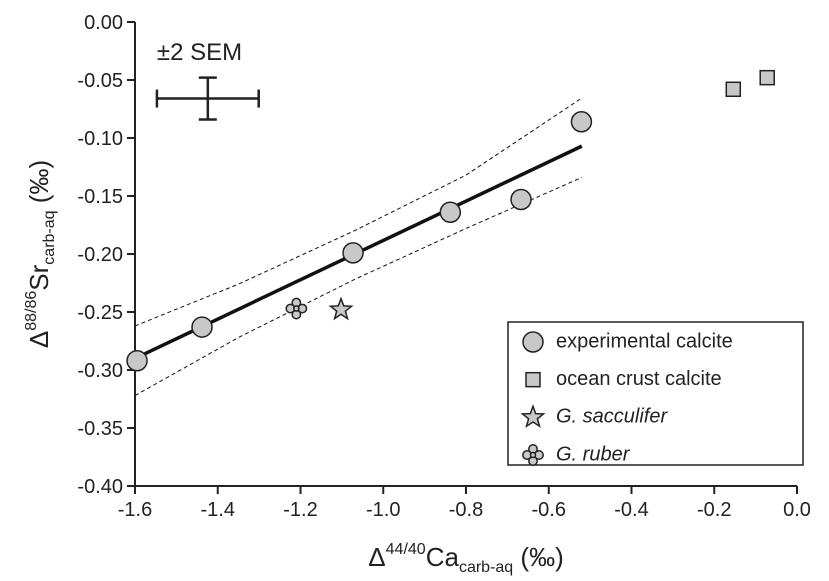 The image size is (829, 581). What do you see at coordinates (31, 311) in the screenshot?
I see `y-label-sup: 88/86` at bounding box center [31, 311].